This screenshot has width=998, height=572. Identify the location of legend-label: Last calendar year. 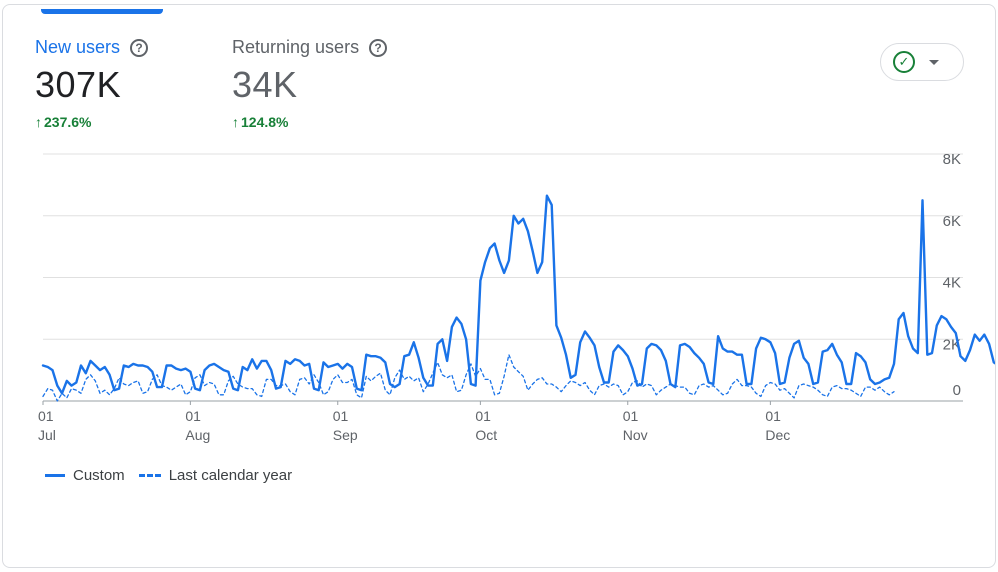
(230, 475).